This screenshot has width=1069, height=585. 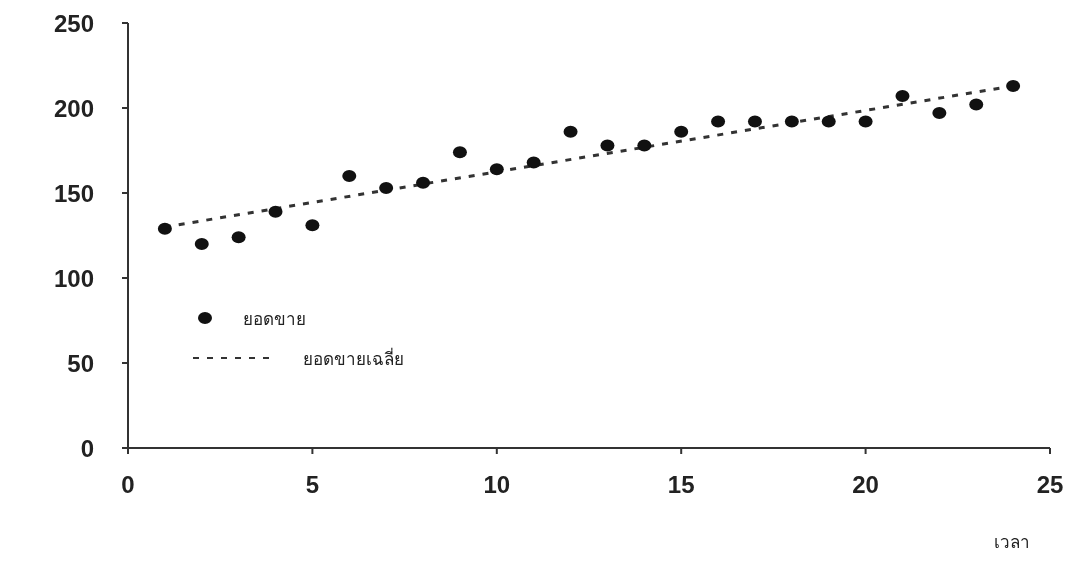 I want to click on y-tick-label: 100, so click(x=73, y=278).